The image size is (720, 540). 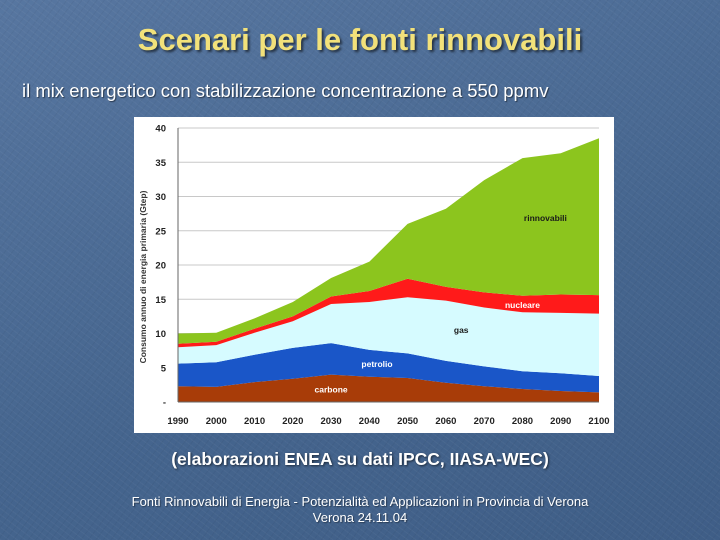 I want to click on y-tick-label: 30, so click(x=160, y=197).